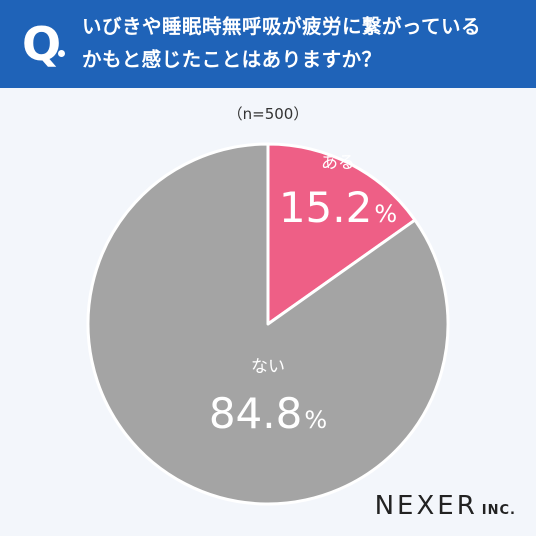 The image size is (536, 536). Describe the element at coordinates (268, 413) in the screenshot. I see `slice-value-no: 84.8%` at that location.